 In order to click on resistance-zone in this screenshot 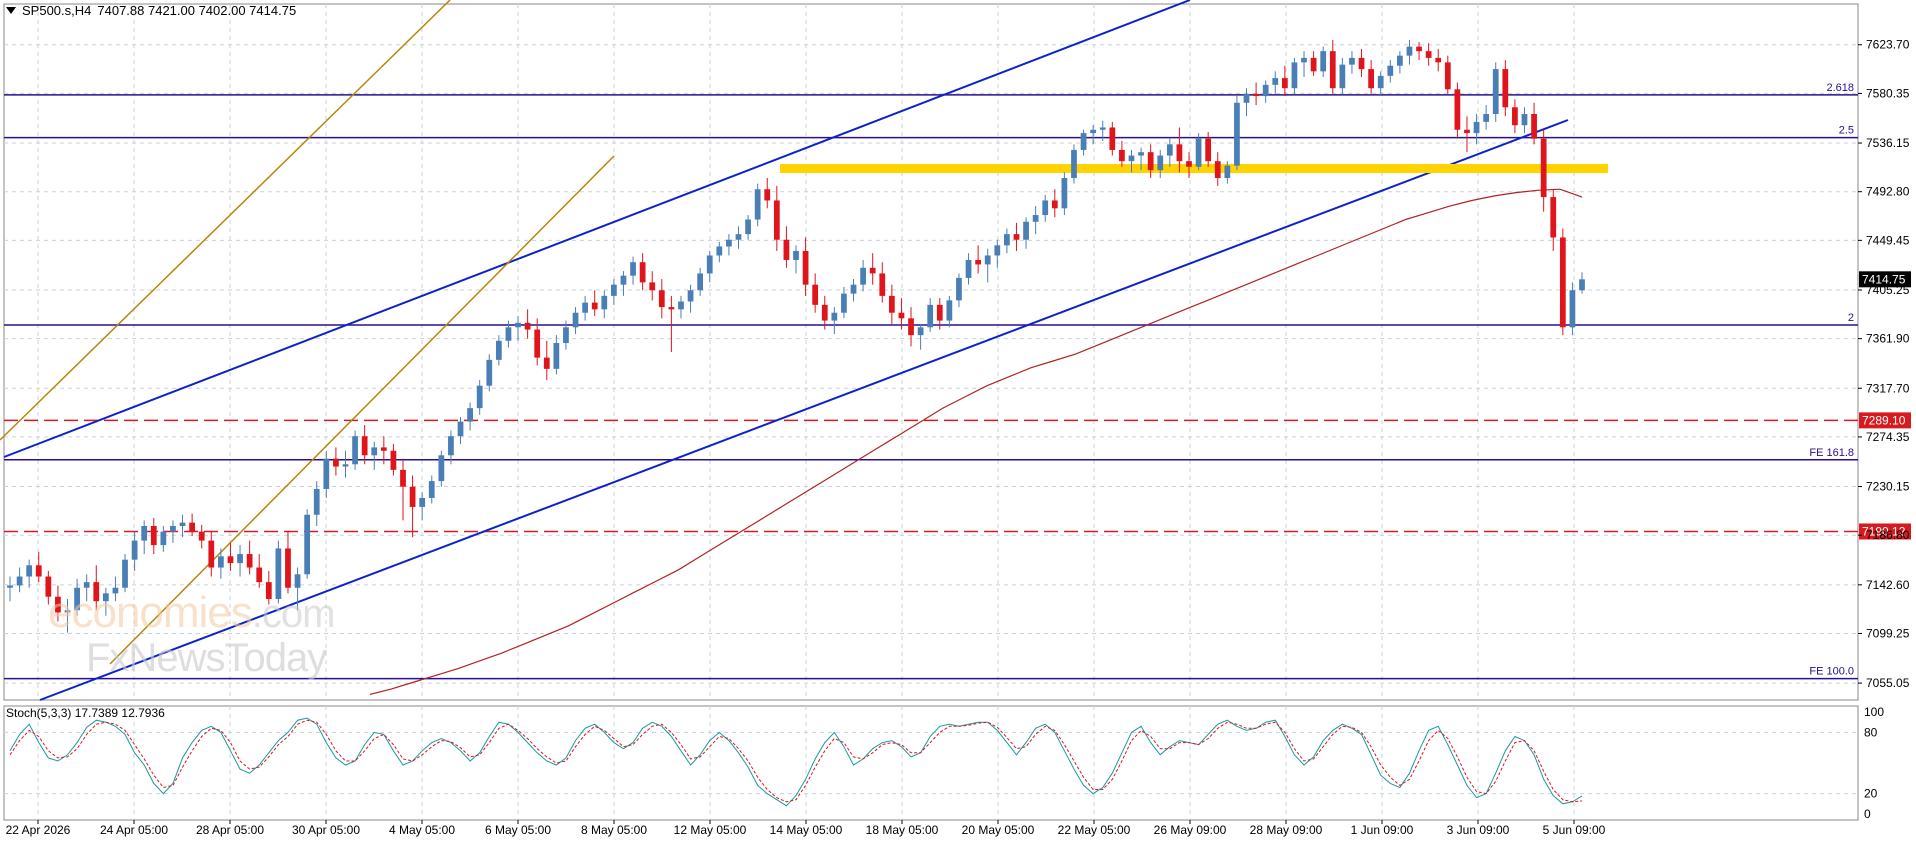, I will do `click(1194, 168)`.